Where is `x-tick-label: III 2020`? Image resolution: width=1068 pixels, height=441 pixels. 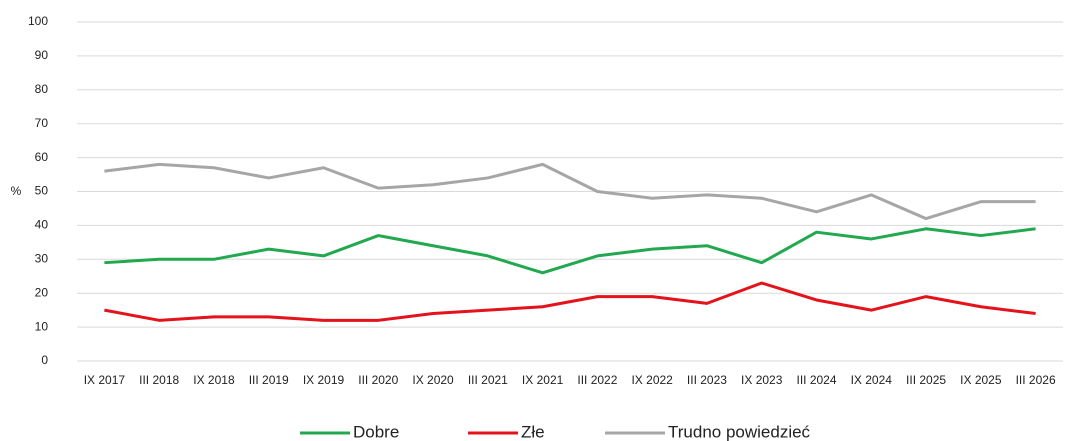 x-tick-label: III 2020 is located at coordinates (378, 380).